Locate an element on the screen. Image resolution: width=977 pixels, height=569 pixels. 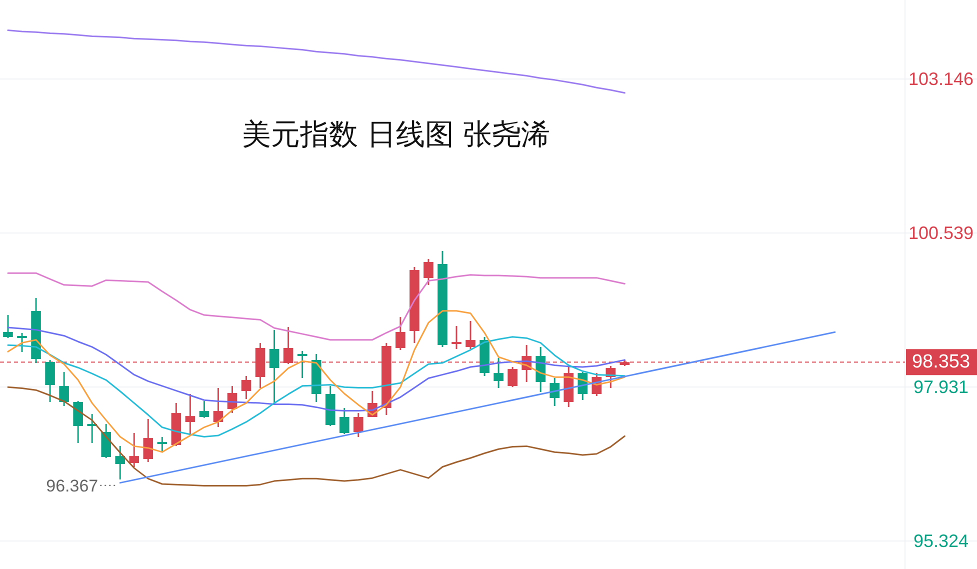
y-tick-label: 97.931 is located at coordinates (941, 387).